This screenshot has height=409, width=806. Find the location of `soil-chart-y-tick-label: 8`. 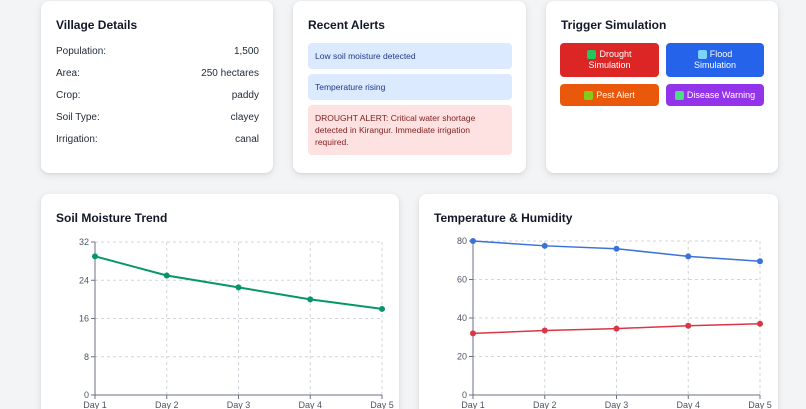

soil-chart-y-tick-label: 8 is located at coordinates (86, 357).